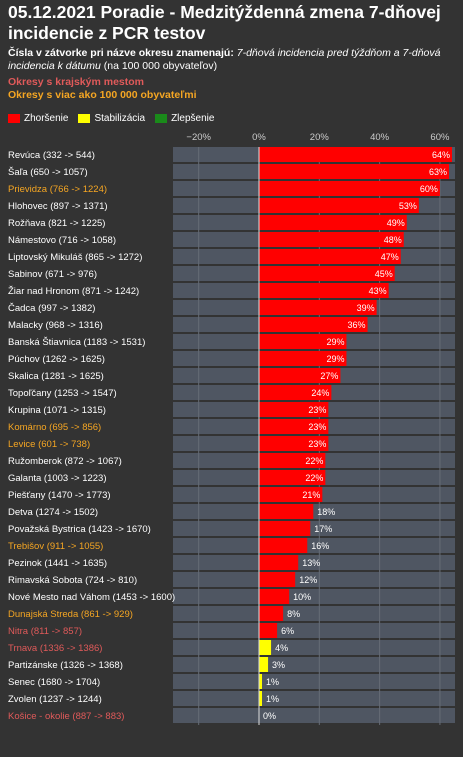  What do you see at coordinates (378, 291) in the screenshot?
I see `value-label: 43%` at bounding box center [378, 291].